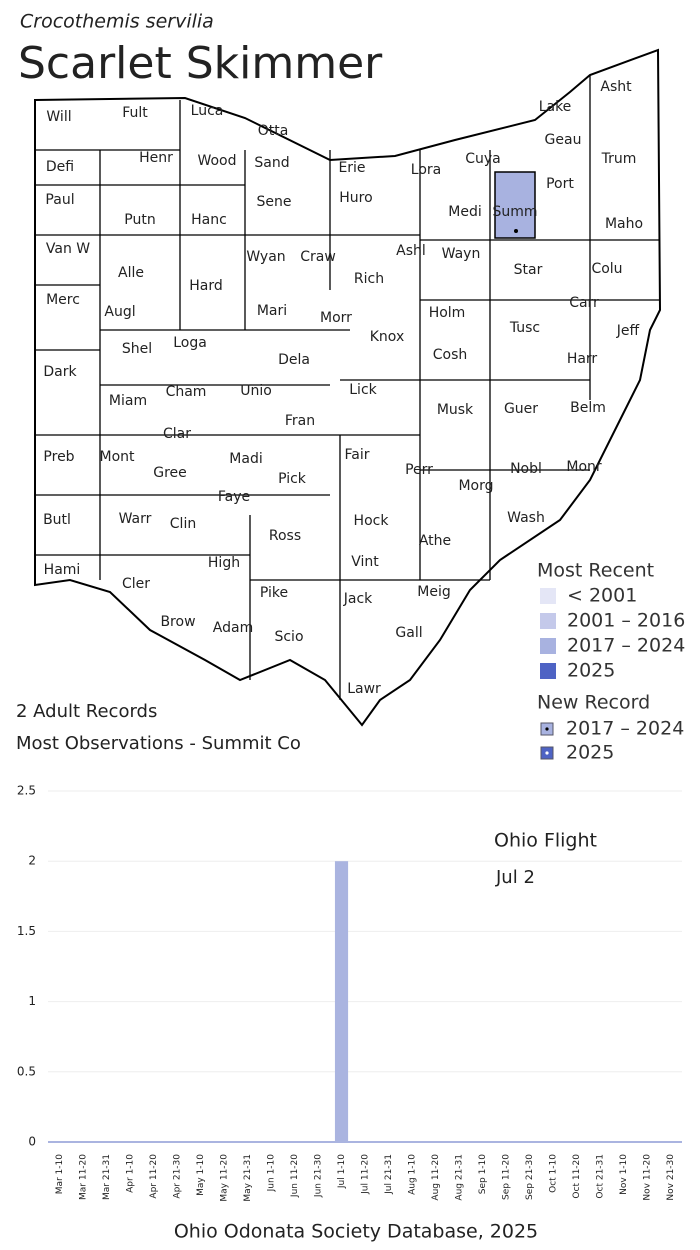 The height and width of the screenshot is (1250, 700). I want to click on county-label: Loga, so click(190, 343).